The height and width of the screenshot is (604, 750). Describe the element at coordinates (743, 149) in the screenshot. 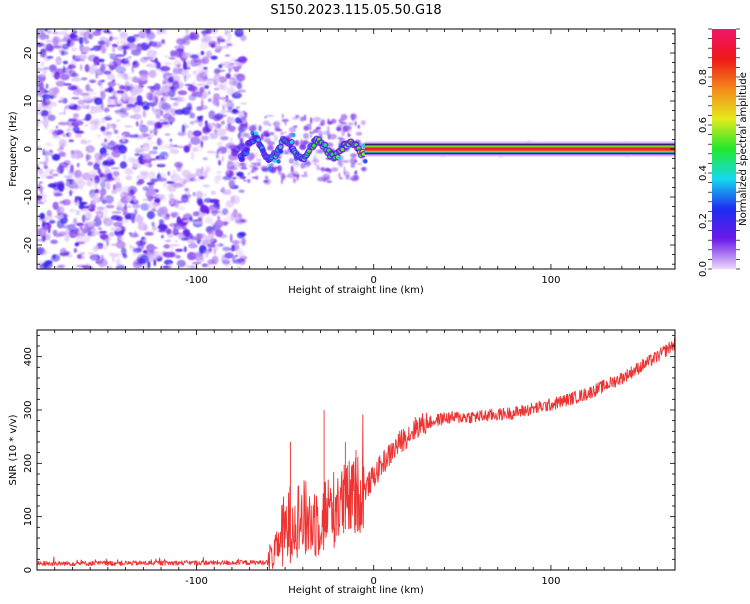

I see `colorbar-label: Normalized spectral amplitude` at that location.